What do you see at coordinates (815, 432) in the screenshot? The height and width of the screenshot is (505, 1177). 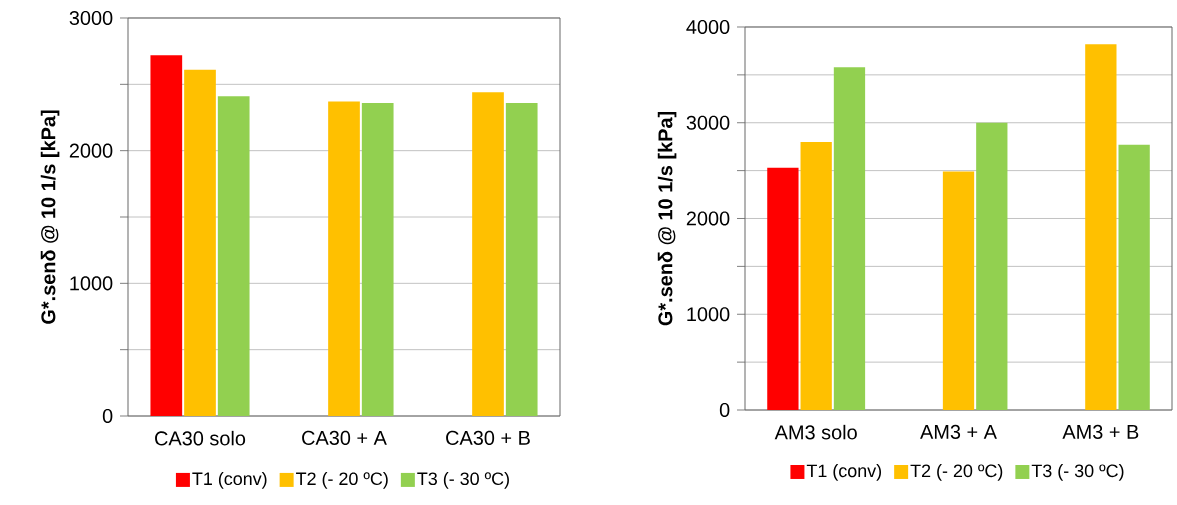 I see `x-tick-label: AM3 solo` at bounding box center [815, 432].